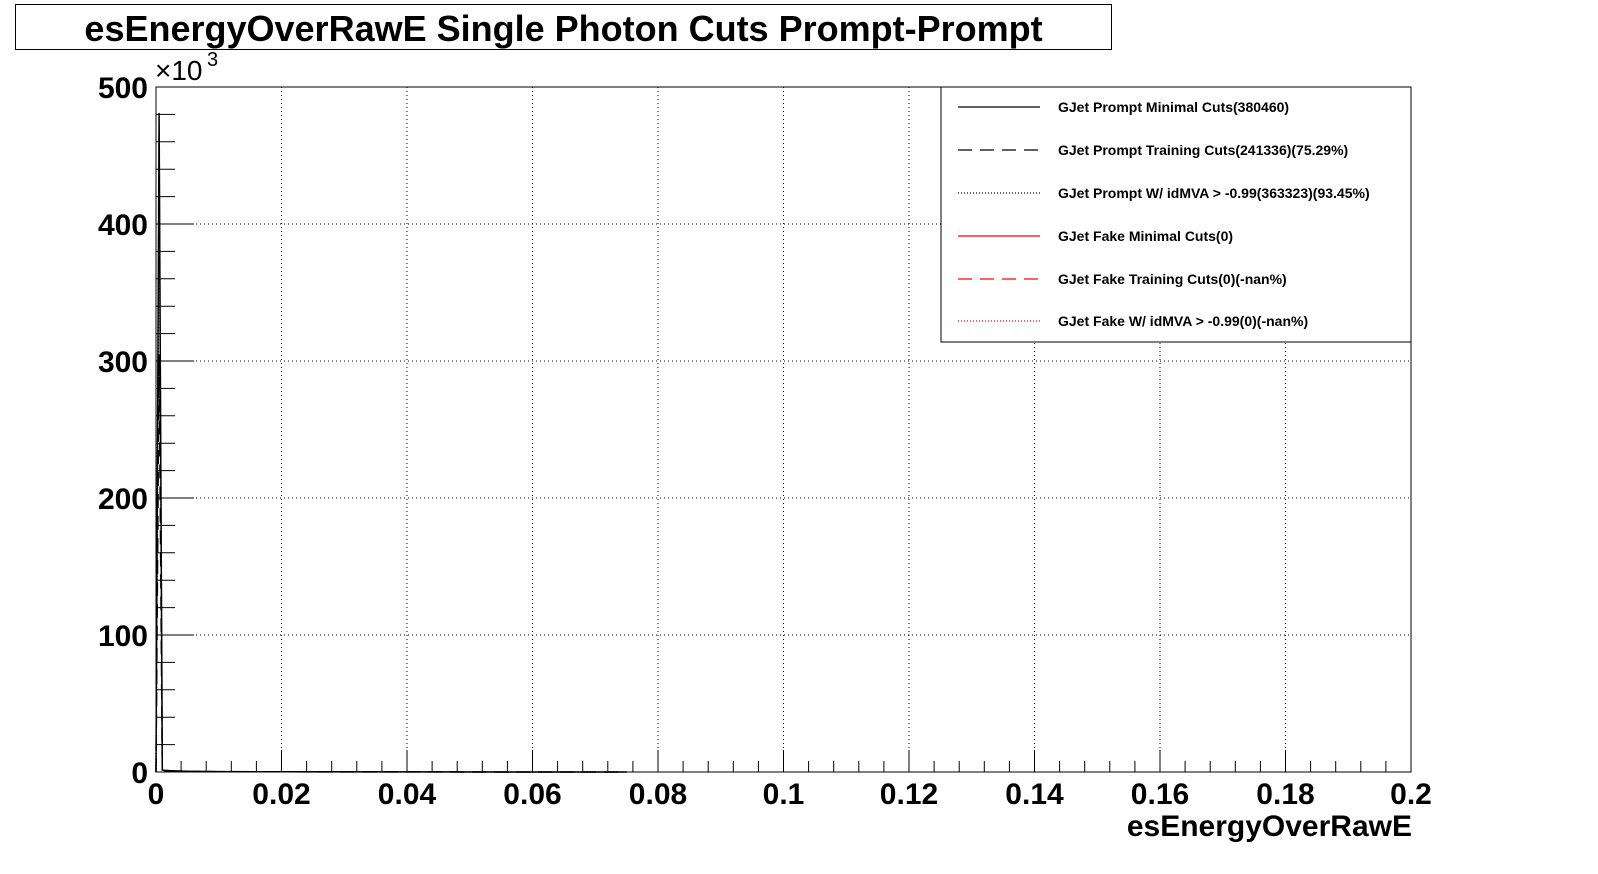  Describe the element at coordinates (1173, 107) in the screenshot. I see `legend-label-0: GJet Prompt Minimal Cuts(380460)` at that location.